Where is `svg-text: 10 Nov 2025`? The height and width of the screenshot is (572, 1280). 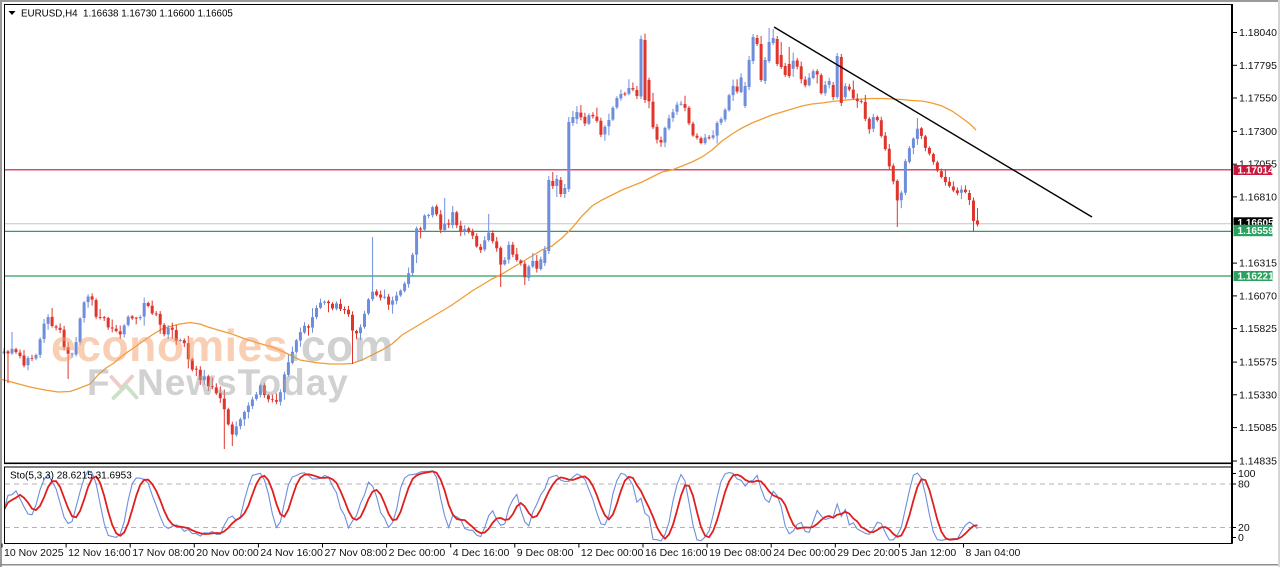
svg-text: 10 Nov 2025 is located at coordinates (34, 553).